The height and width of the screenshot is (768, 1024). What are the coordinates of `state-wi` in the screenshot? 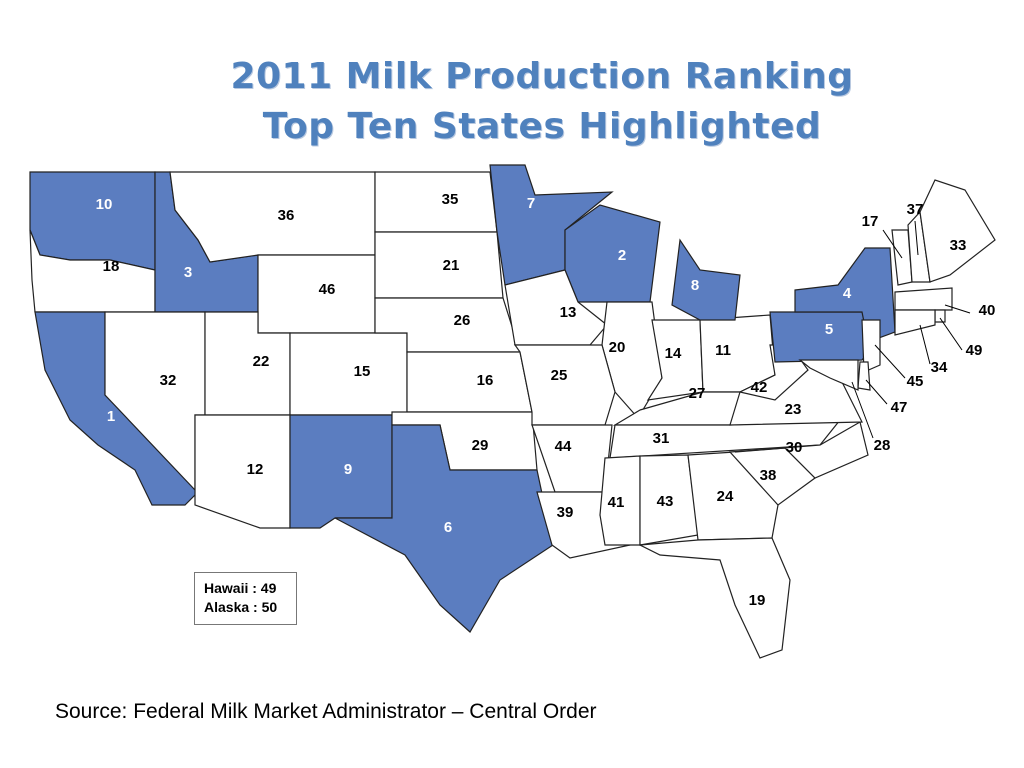 It's located at (612, 253).